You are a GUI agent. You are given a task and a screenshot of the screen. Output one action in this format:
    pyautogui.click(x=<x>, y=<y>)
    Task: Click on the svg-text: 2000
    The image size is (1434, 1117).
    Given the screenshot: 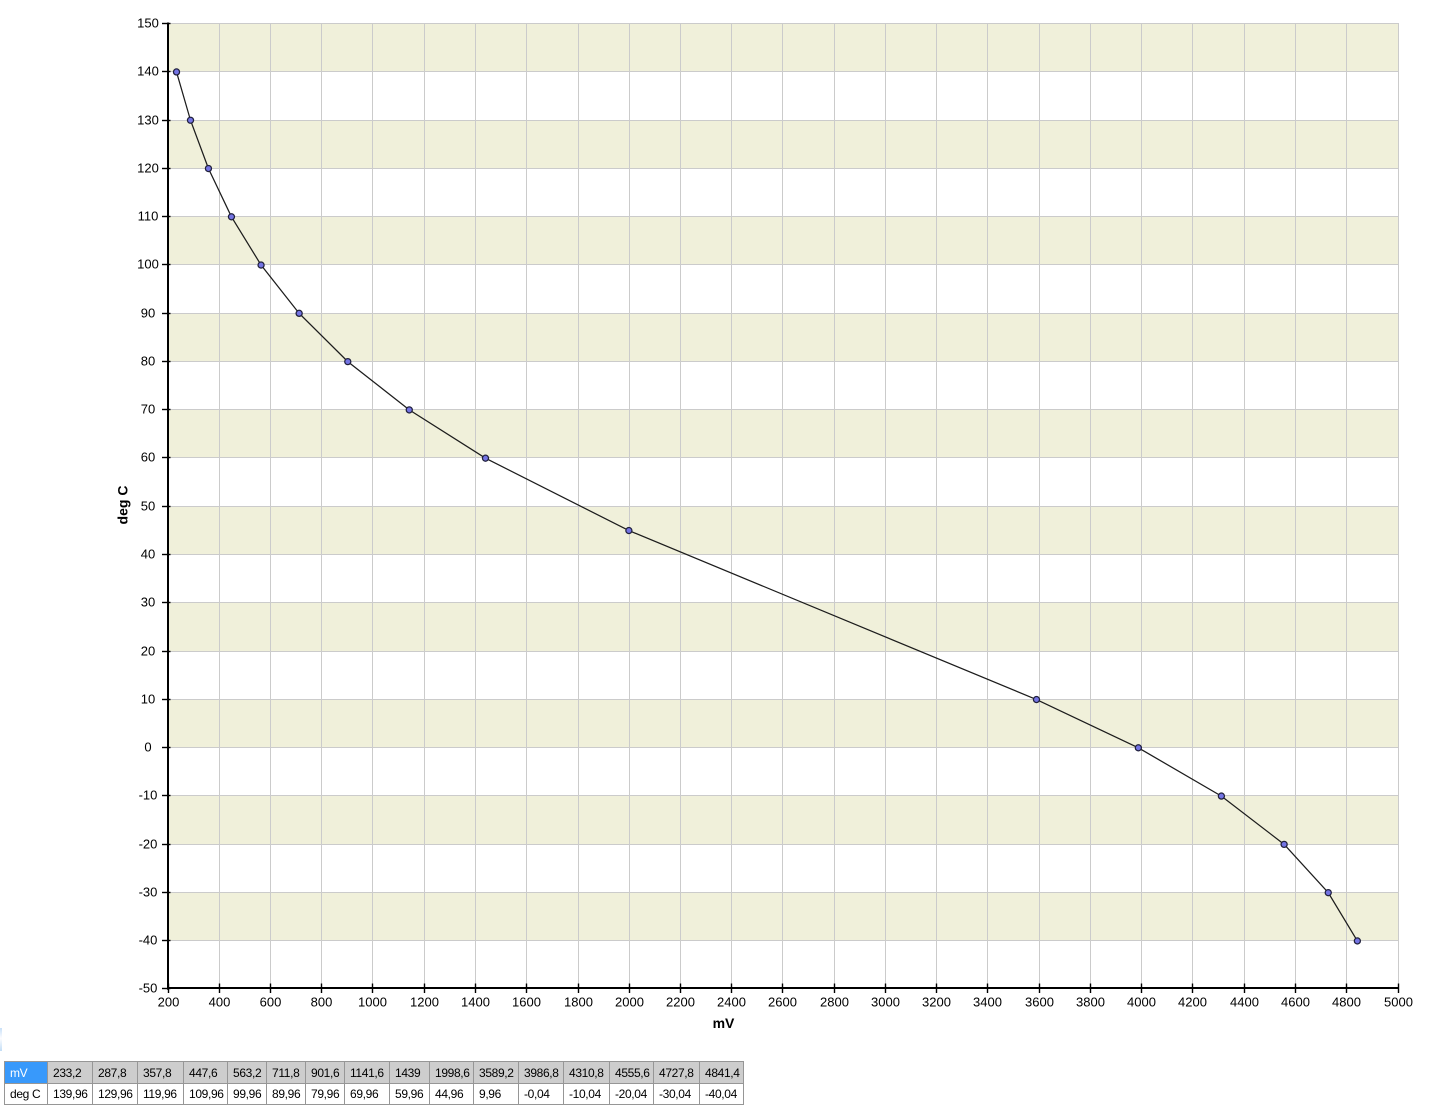 What is the action you would take?
    pyautogui.click(x=629, y=1002)
    